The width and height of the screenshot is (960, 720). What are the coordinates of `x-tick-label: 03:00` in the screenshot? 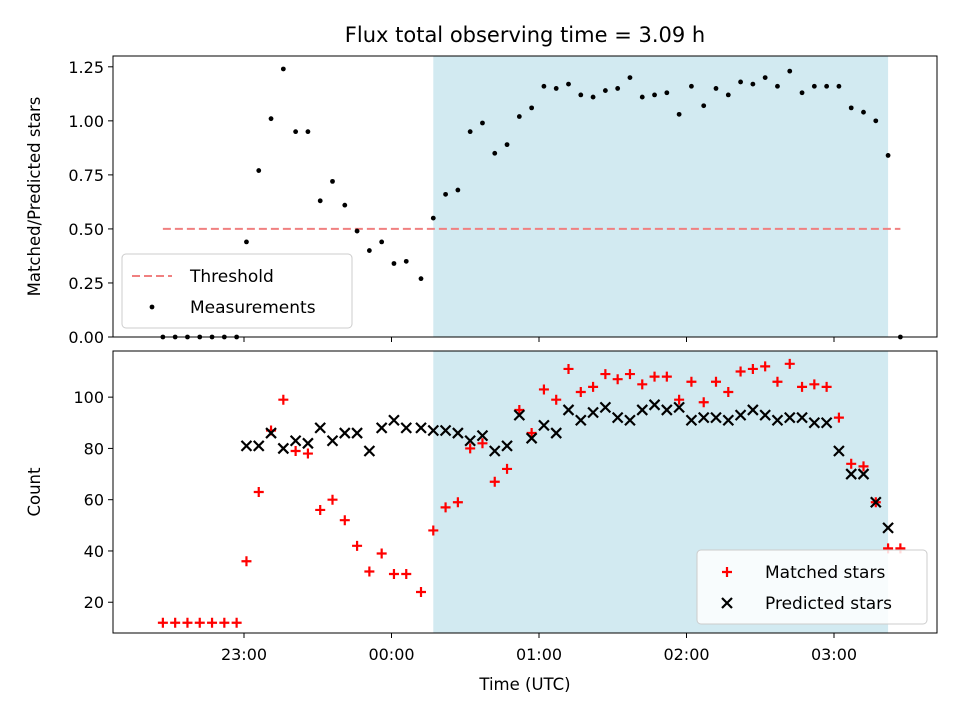 It's located at (834, 654).